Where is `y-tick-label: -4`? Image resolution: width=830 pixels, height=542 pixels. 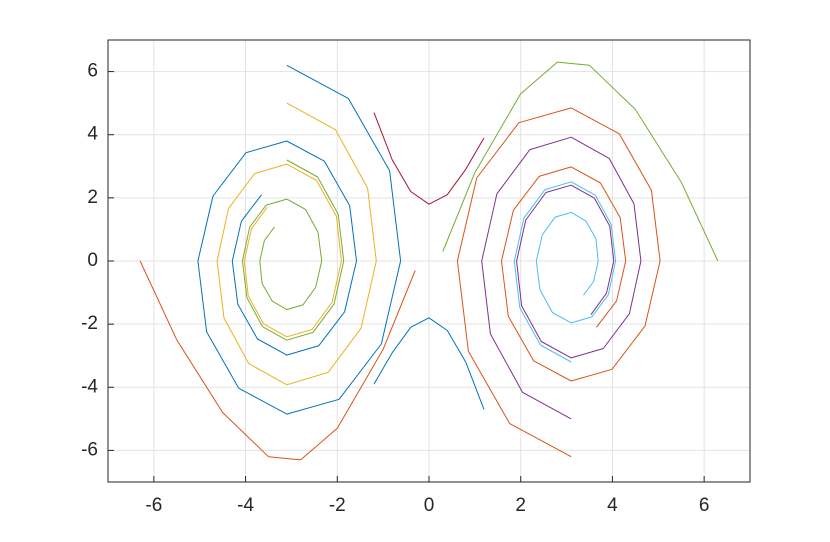 y-tick-label: -4 is located at coordinates (89, 386).